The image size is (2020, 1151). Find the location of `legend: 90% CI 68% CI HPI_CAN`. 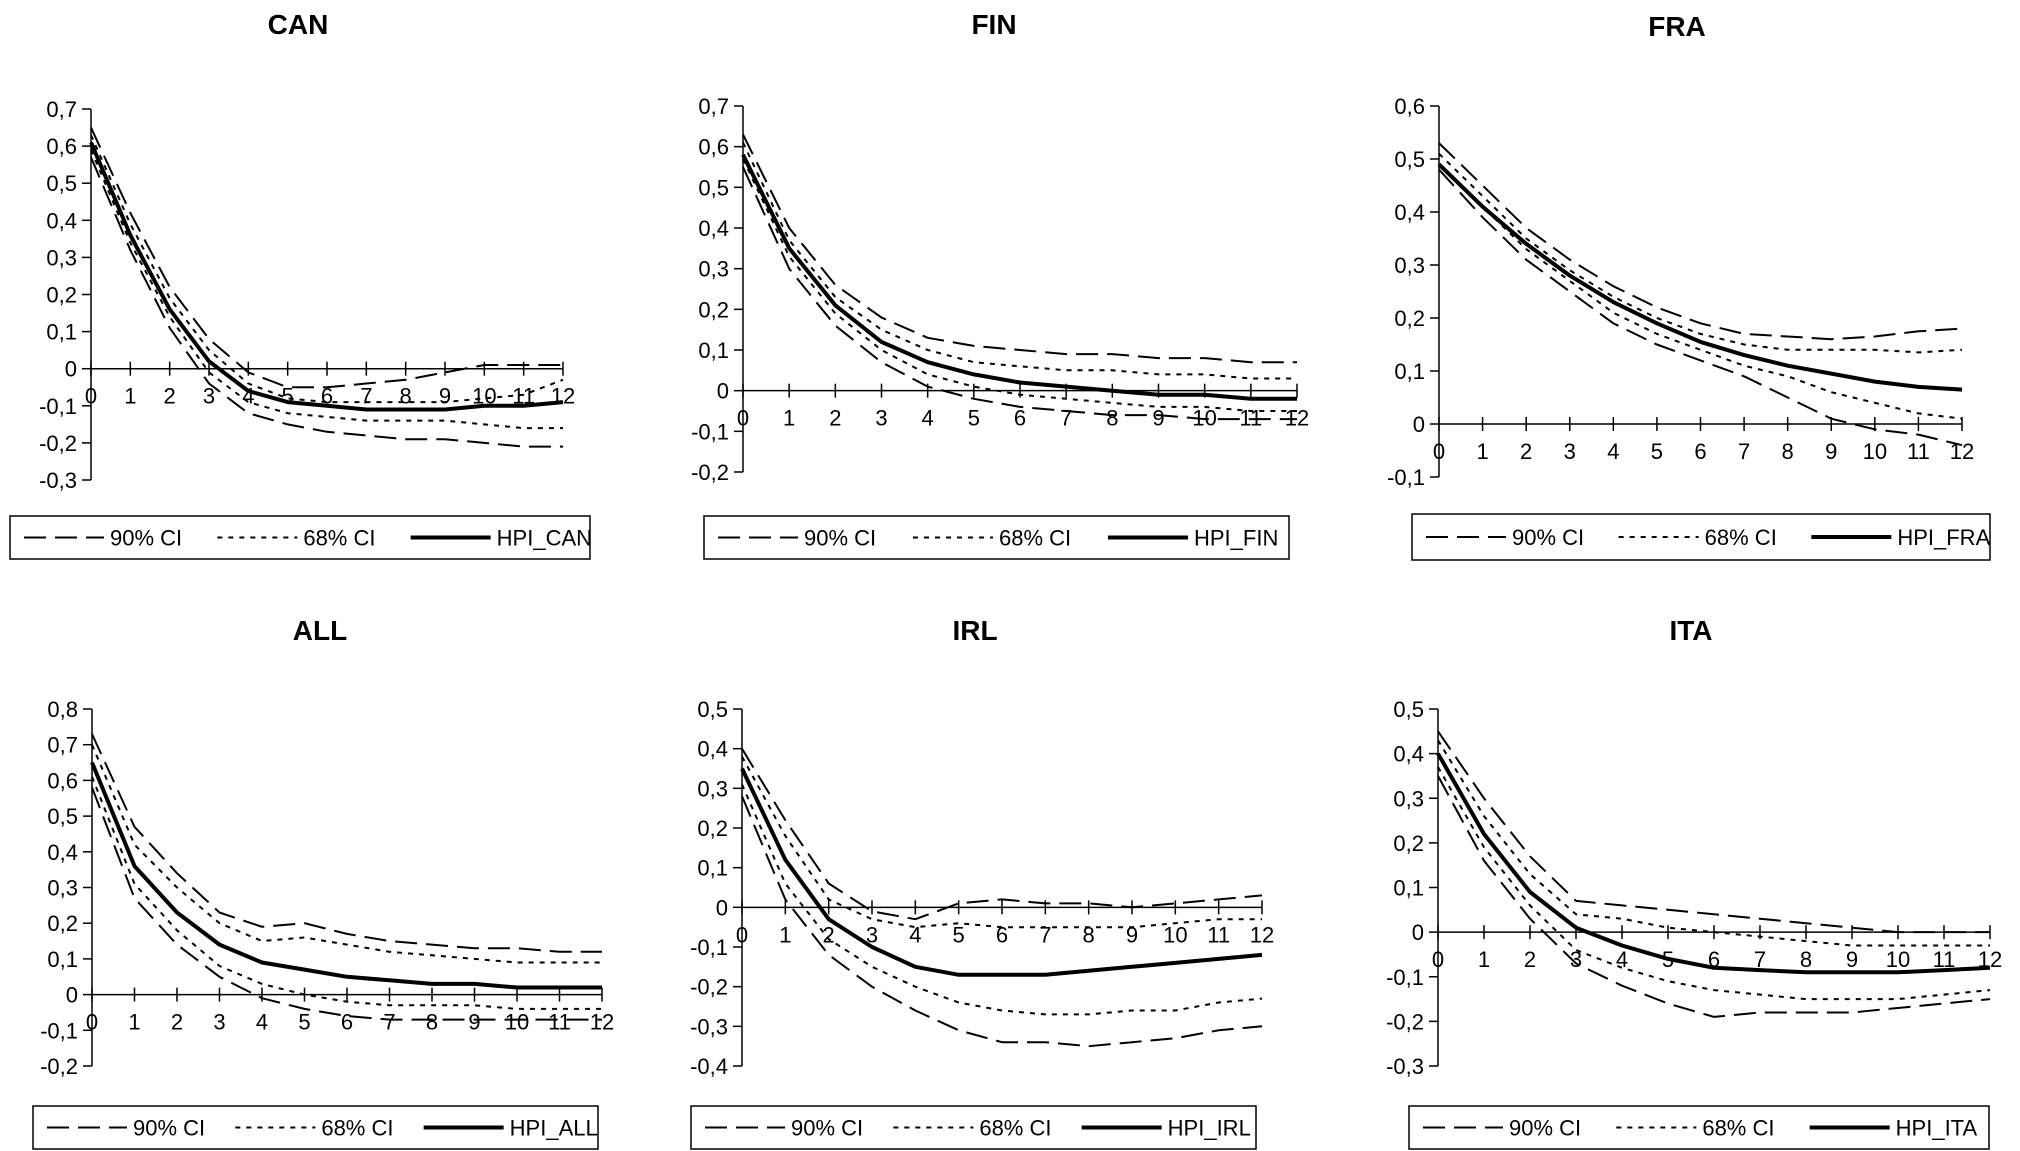

legend: 90% CI 68% CI HPI_CAN is located at coordinates (300, 537).